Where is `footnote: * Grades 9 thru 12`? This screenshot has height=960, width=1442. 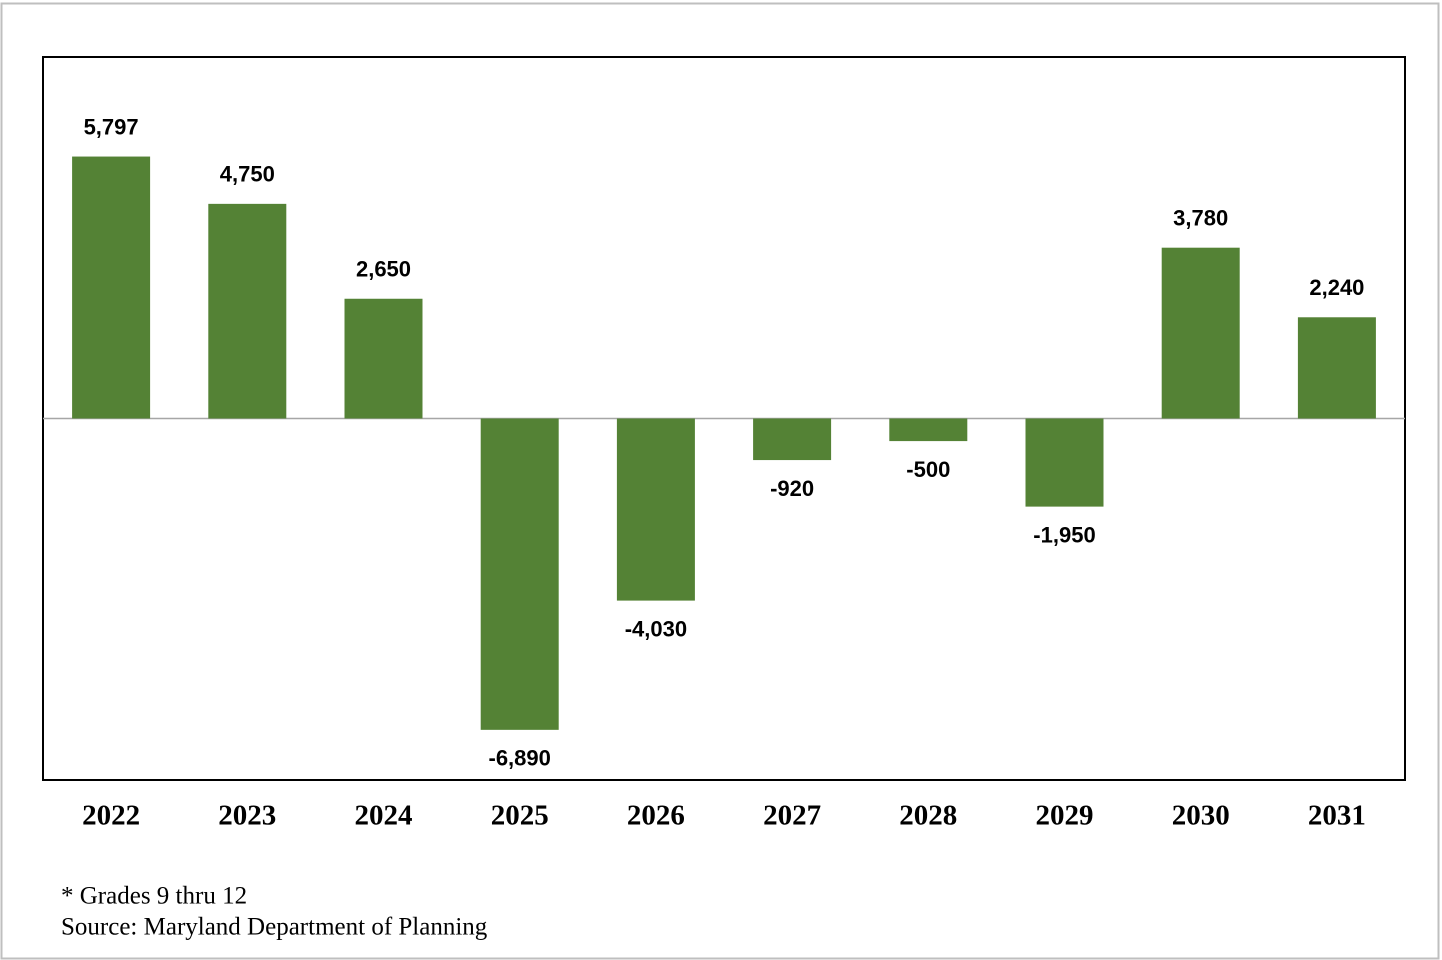 footnote: * Grades 9 thru 12 is located at coordinates (154, 896).